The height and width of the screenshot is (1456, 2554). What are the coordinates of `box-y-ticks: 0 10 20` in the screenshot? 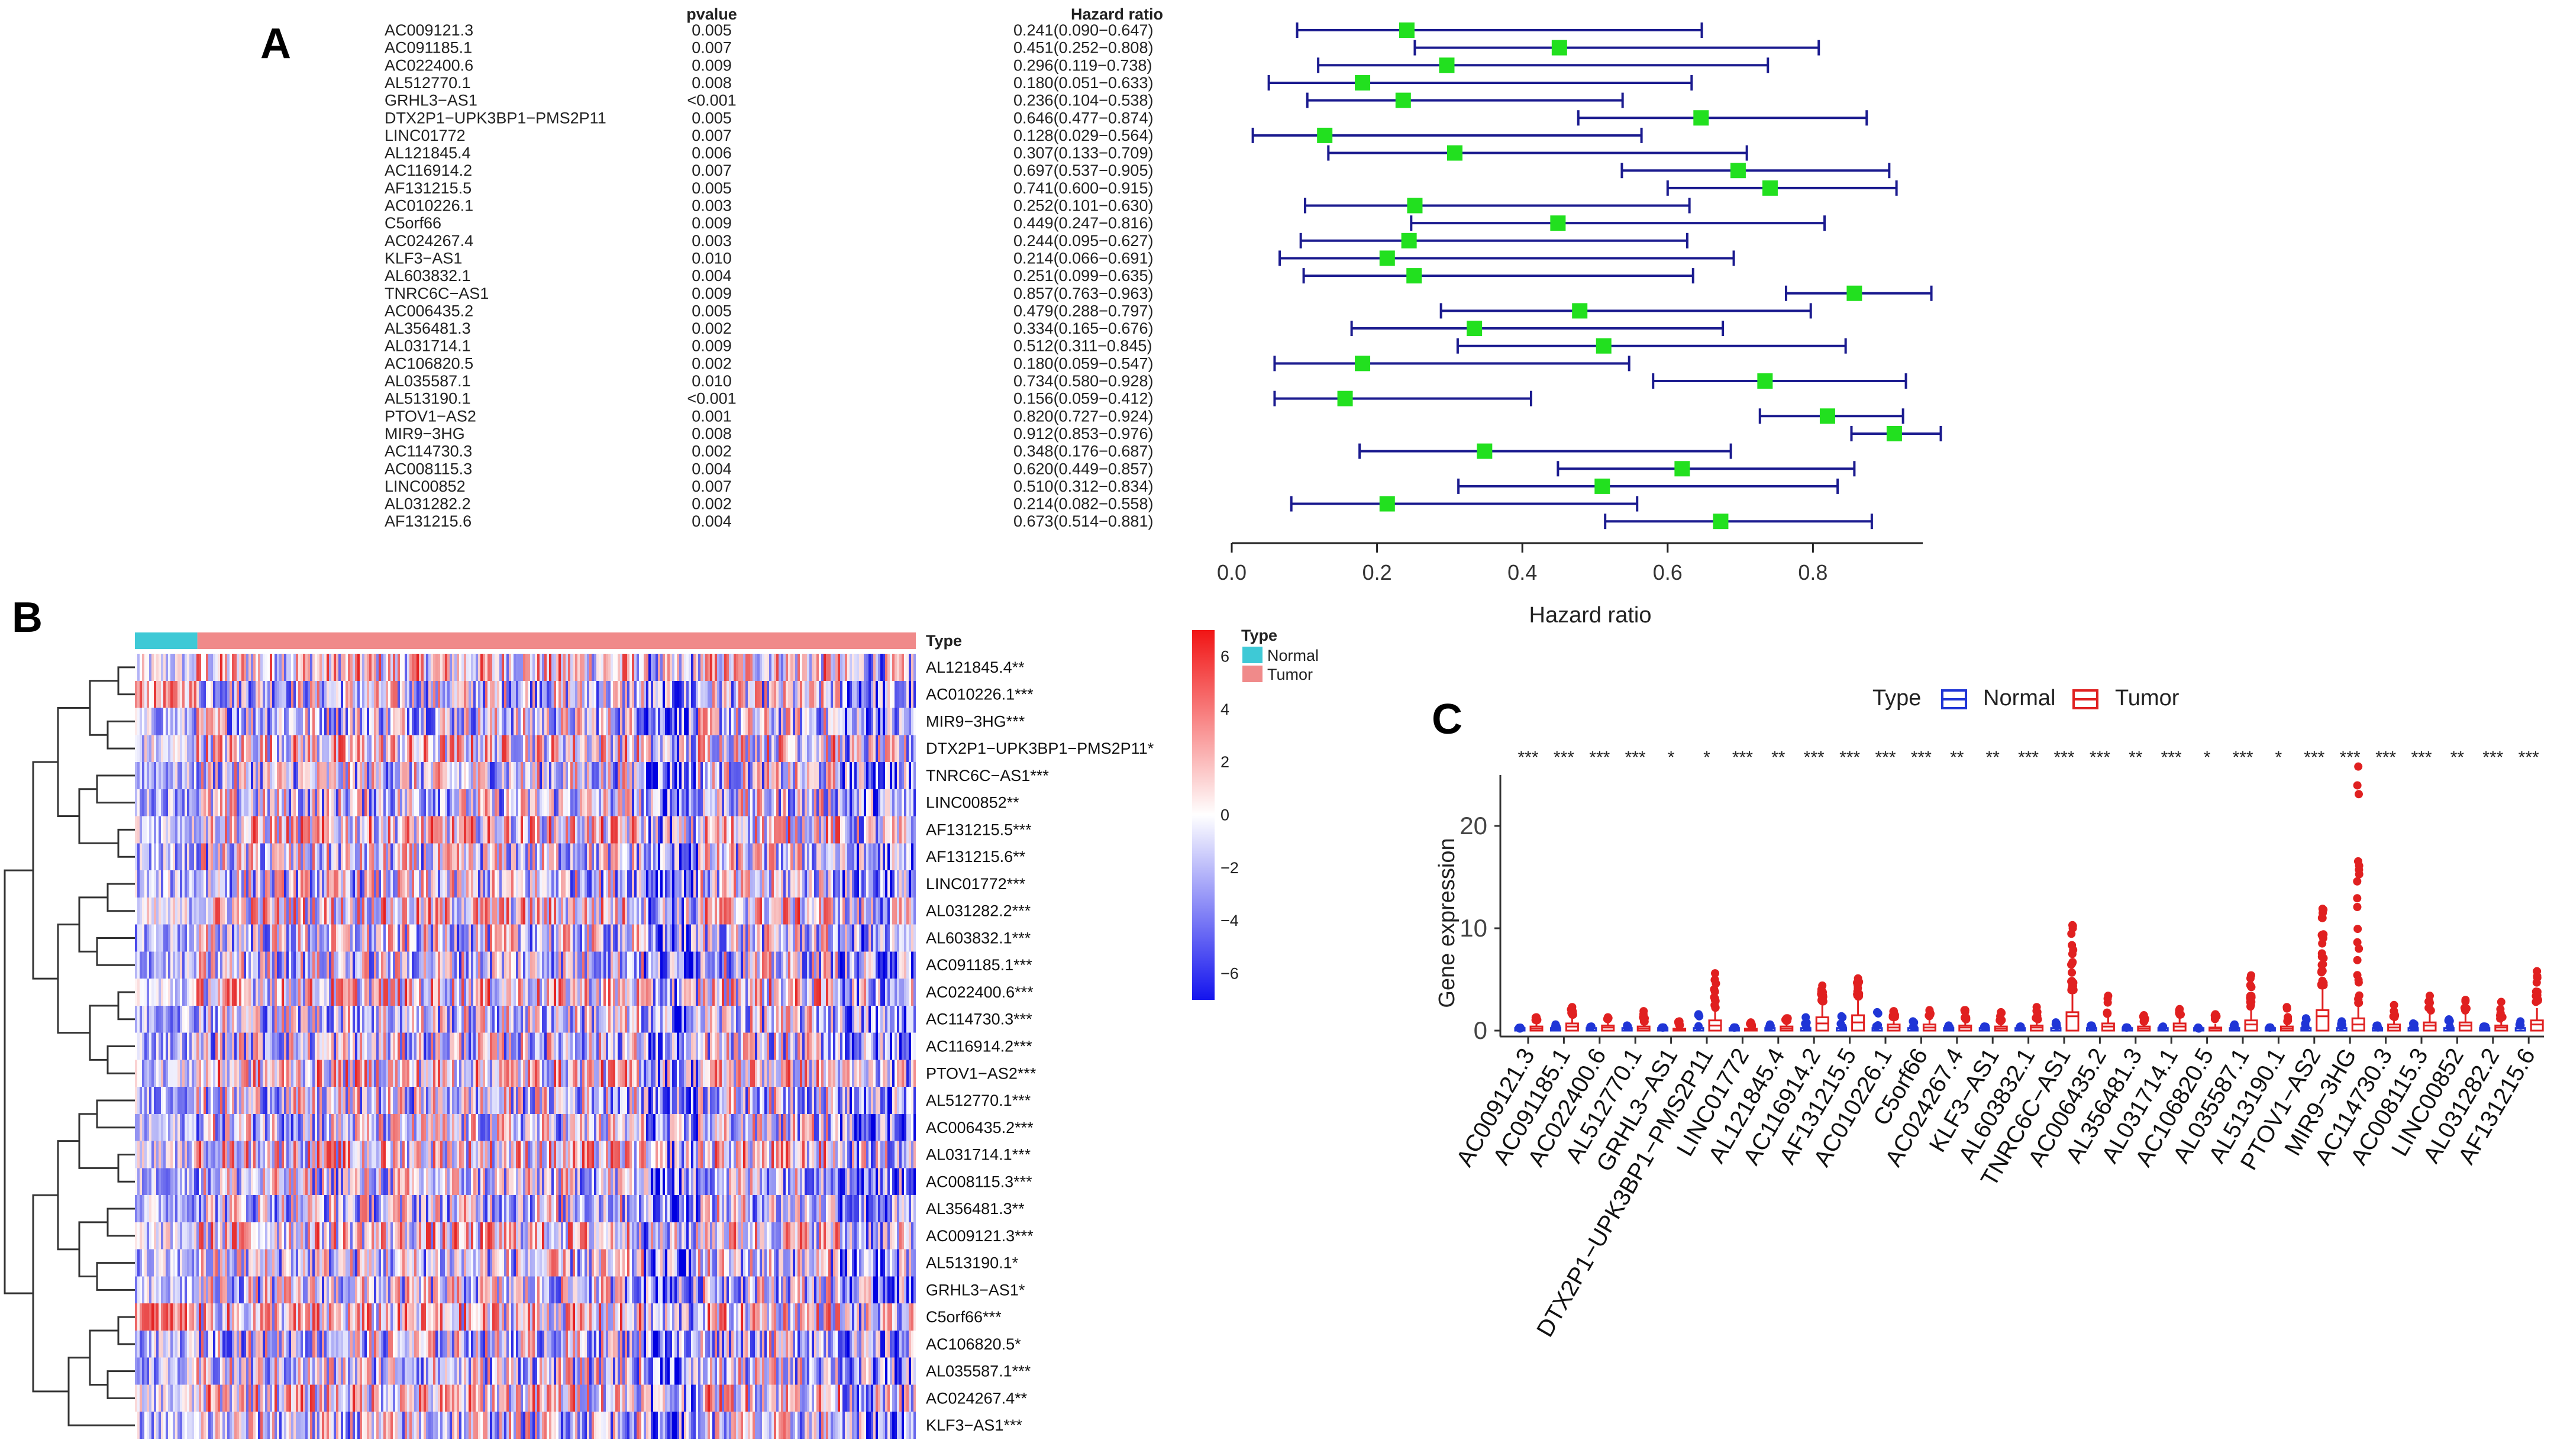 It's located at (1480, 928).